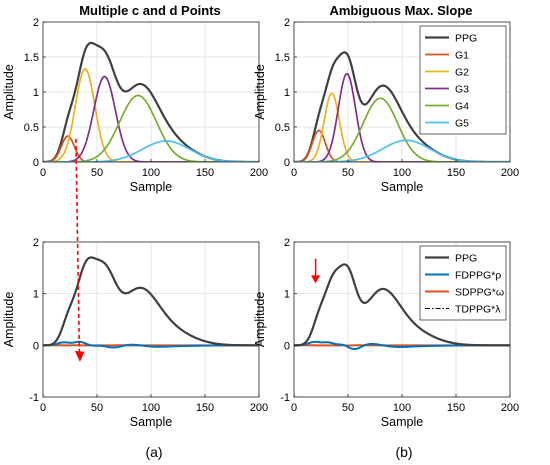 Image resolution: width=550 pixels, height=465 pixels. I want to click on series-line-g3, so click(402, 117).